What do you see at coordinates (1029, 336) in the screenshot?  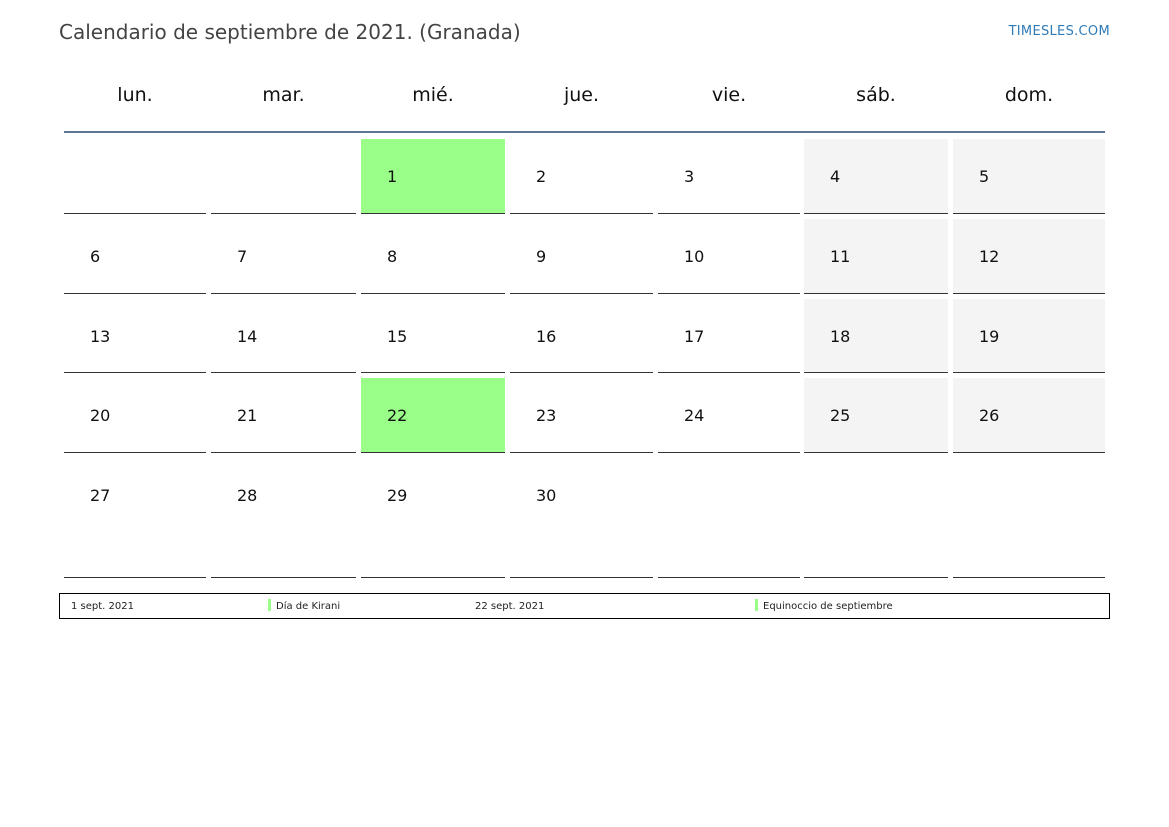 I see `day-cell: 19` at bounding box center [1029, 336].